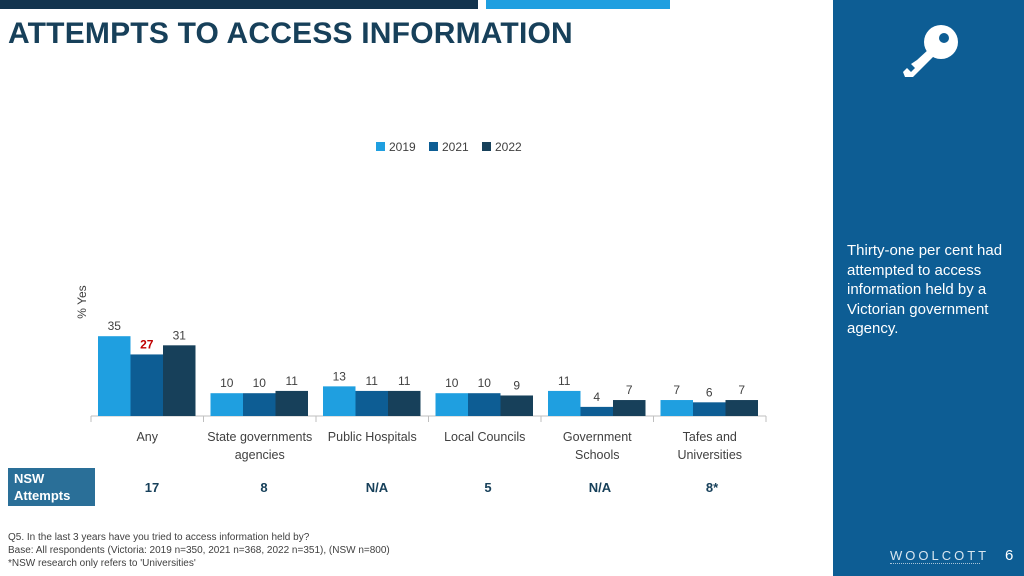  What do you see at coordinates (508, 147) in the screenshot?
I see `legend-label: 2022` at bounding box center [508, 147].